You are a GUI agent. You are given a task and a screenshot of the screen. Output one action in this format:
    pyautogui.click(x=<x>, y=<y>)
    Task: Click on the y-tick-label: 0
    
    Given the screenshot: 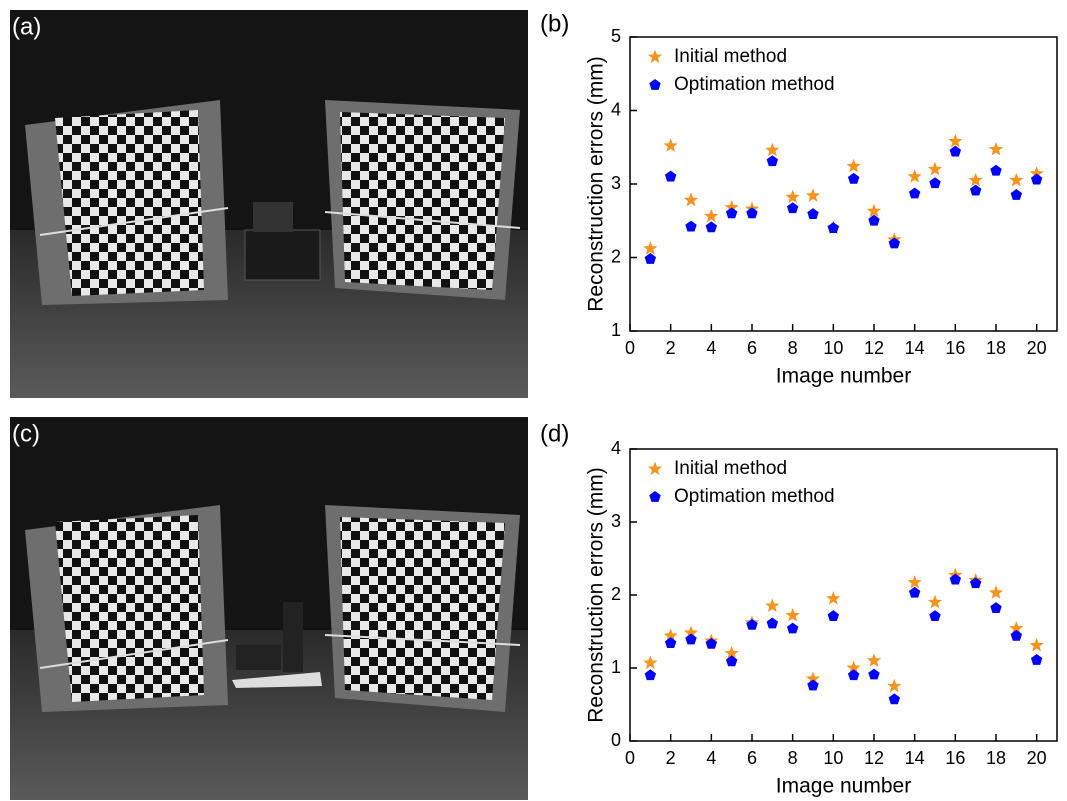 What is the action you would take?
    pyautogui.click(x=616, y=740)
    